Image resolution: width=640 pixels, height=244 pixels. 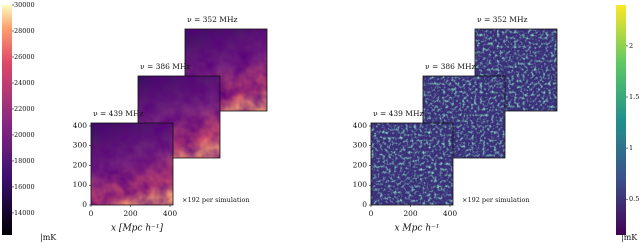 I want to click on colorbar-tick-label: 30000, so click(x=24, y=5).